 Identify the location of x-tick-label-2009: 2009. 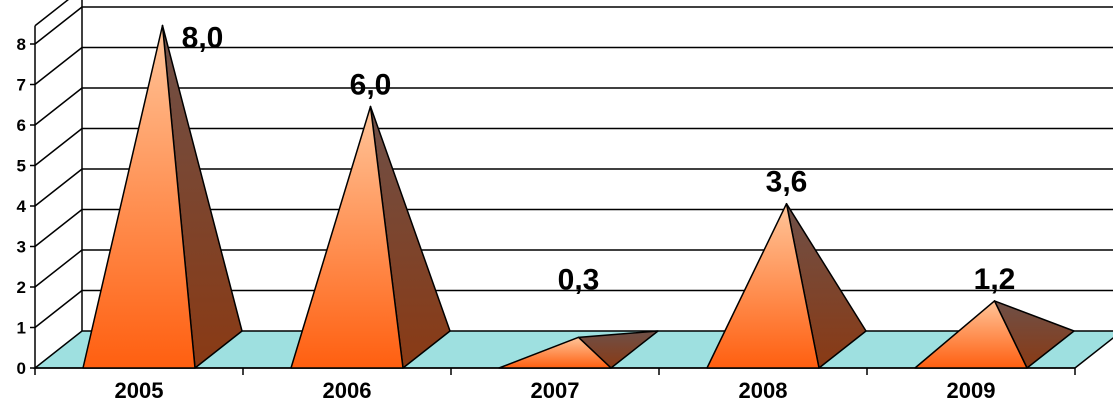
(971, 390).